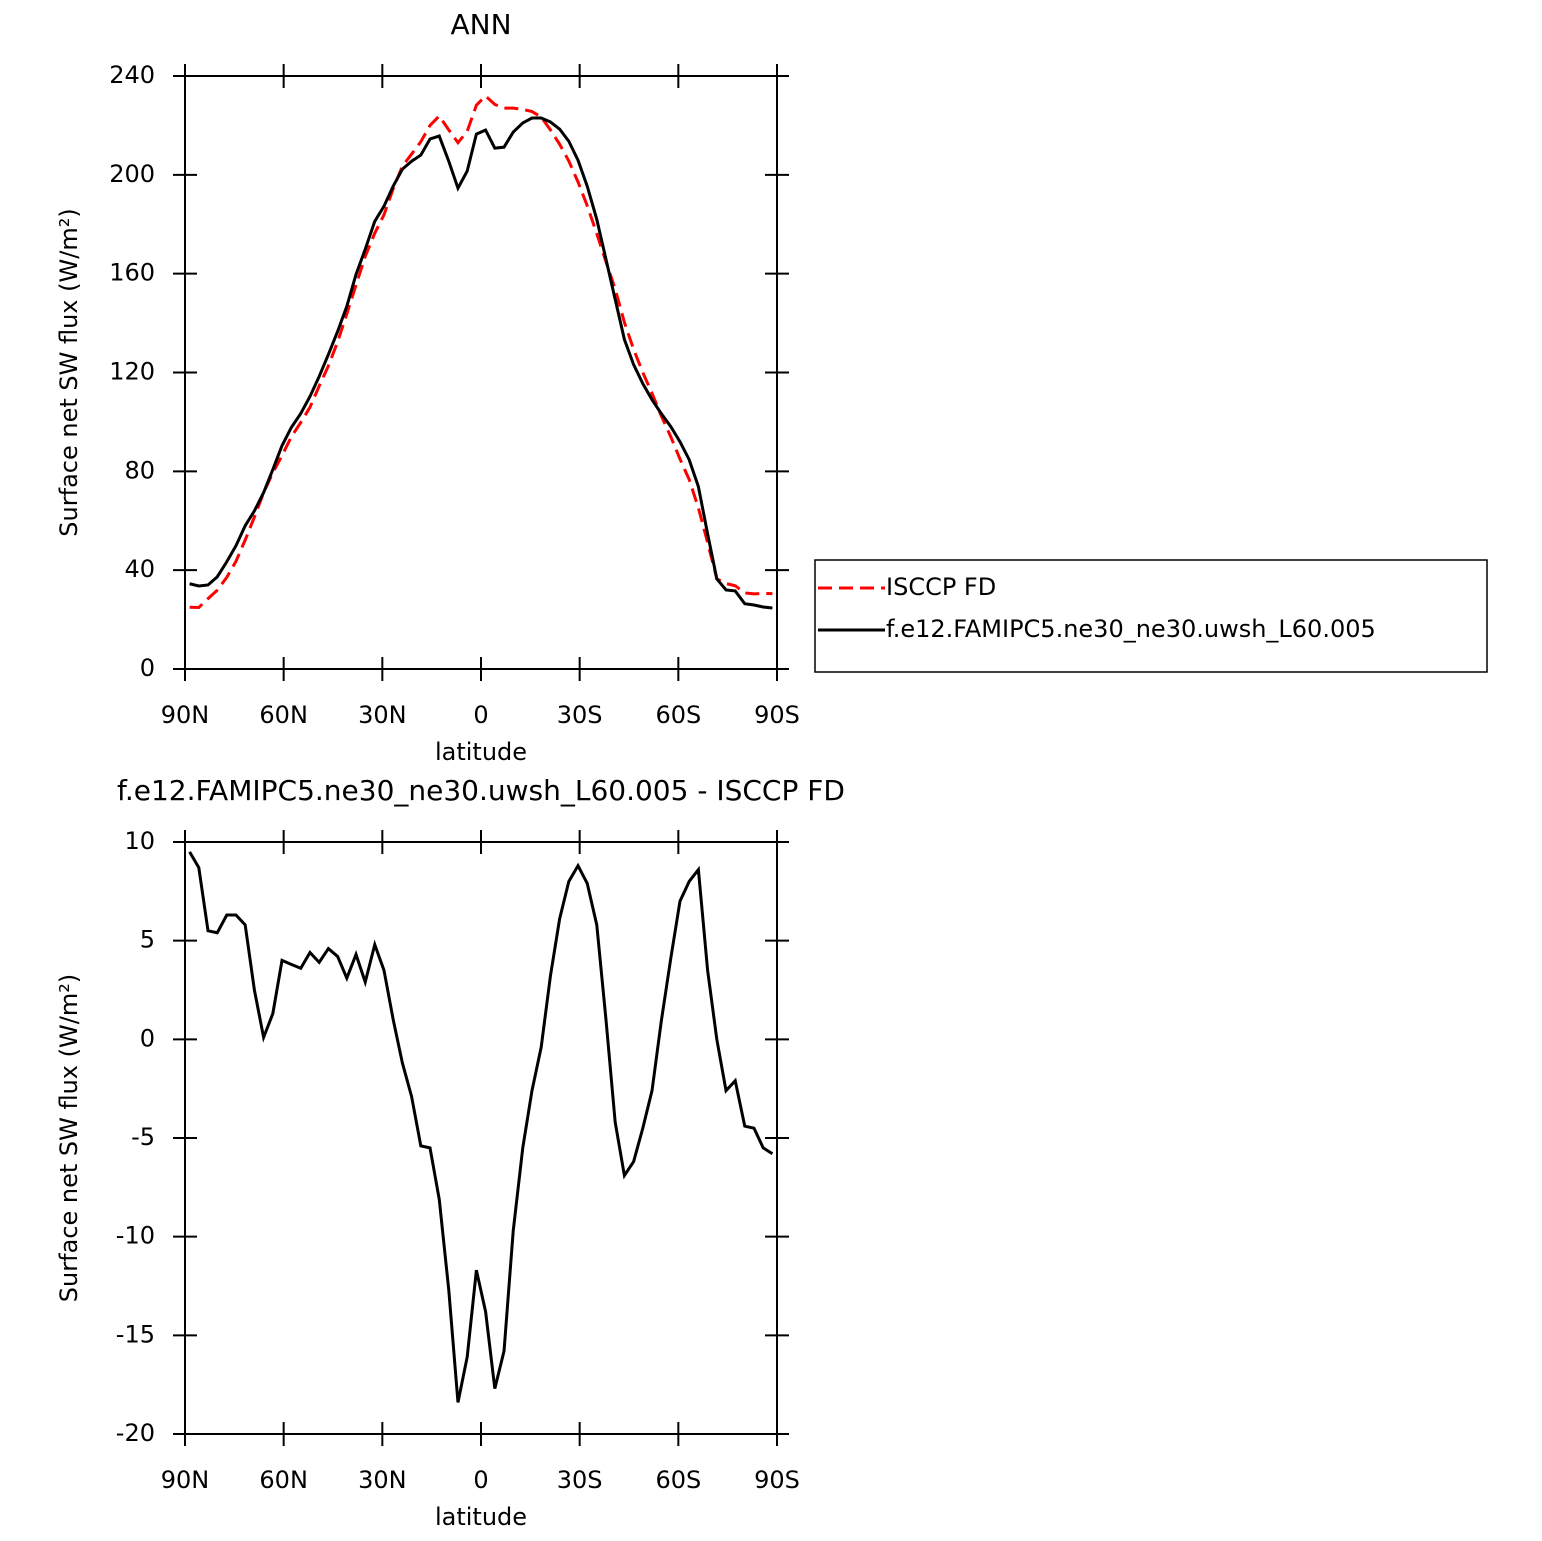 The height and width of the screenshot is (1541, 1542). What do you see at coordinates (139, 841) in the screenshot?
I see `y-tick-label: 10` at bounding box center [139, 841].